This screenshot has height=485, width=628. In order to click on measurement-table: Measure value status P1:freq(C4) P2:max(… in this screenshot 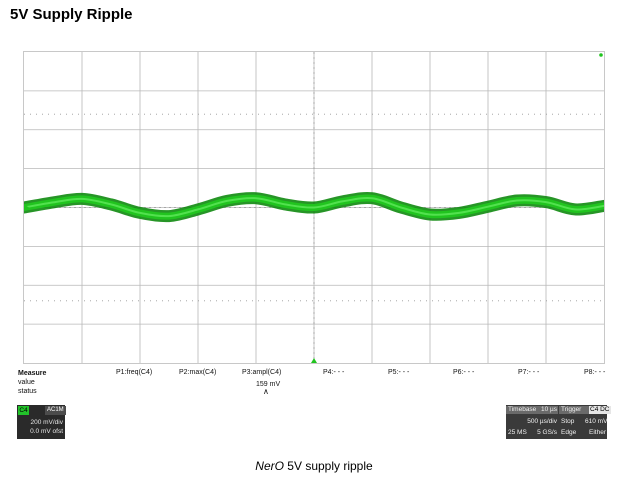, I will do `click(313, 386)`.